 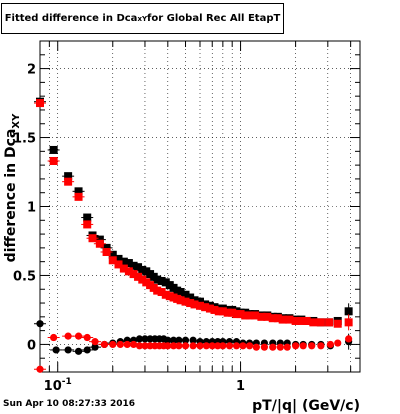 I want to click on y-tick-label: 0.5, so click(x=24, y=276).